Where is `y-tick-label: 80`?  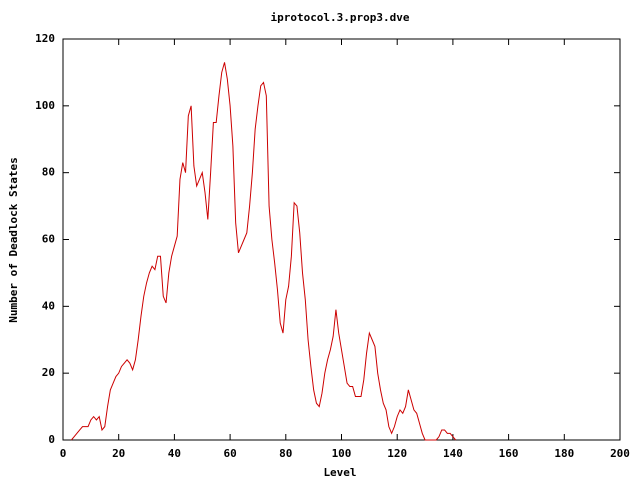 y-tick-label: 80 is located at coordinates (48, 172).